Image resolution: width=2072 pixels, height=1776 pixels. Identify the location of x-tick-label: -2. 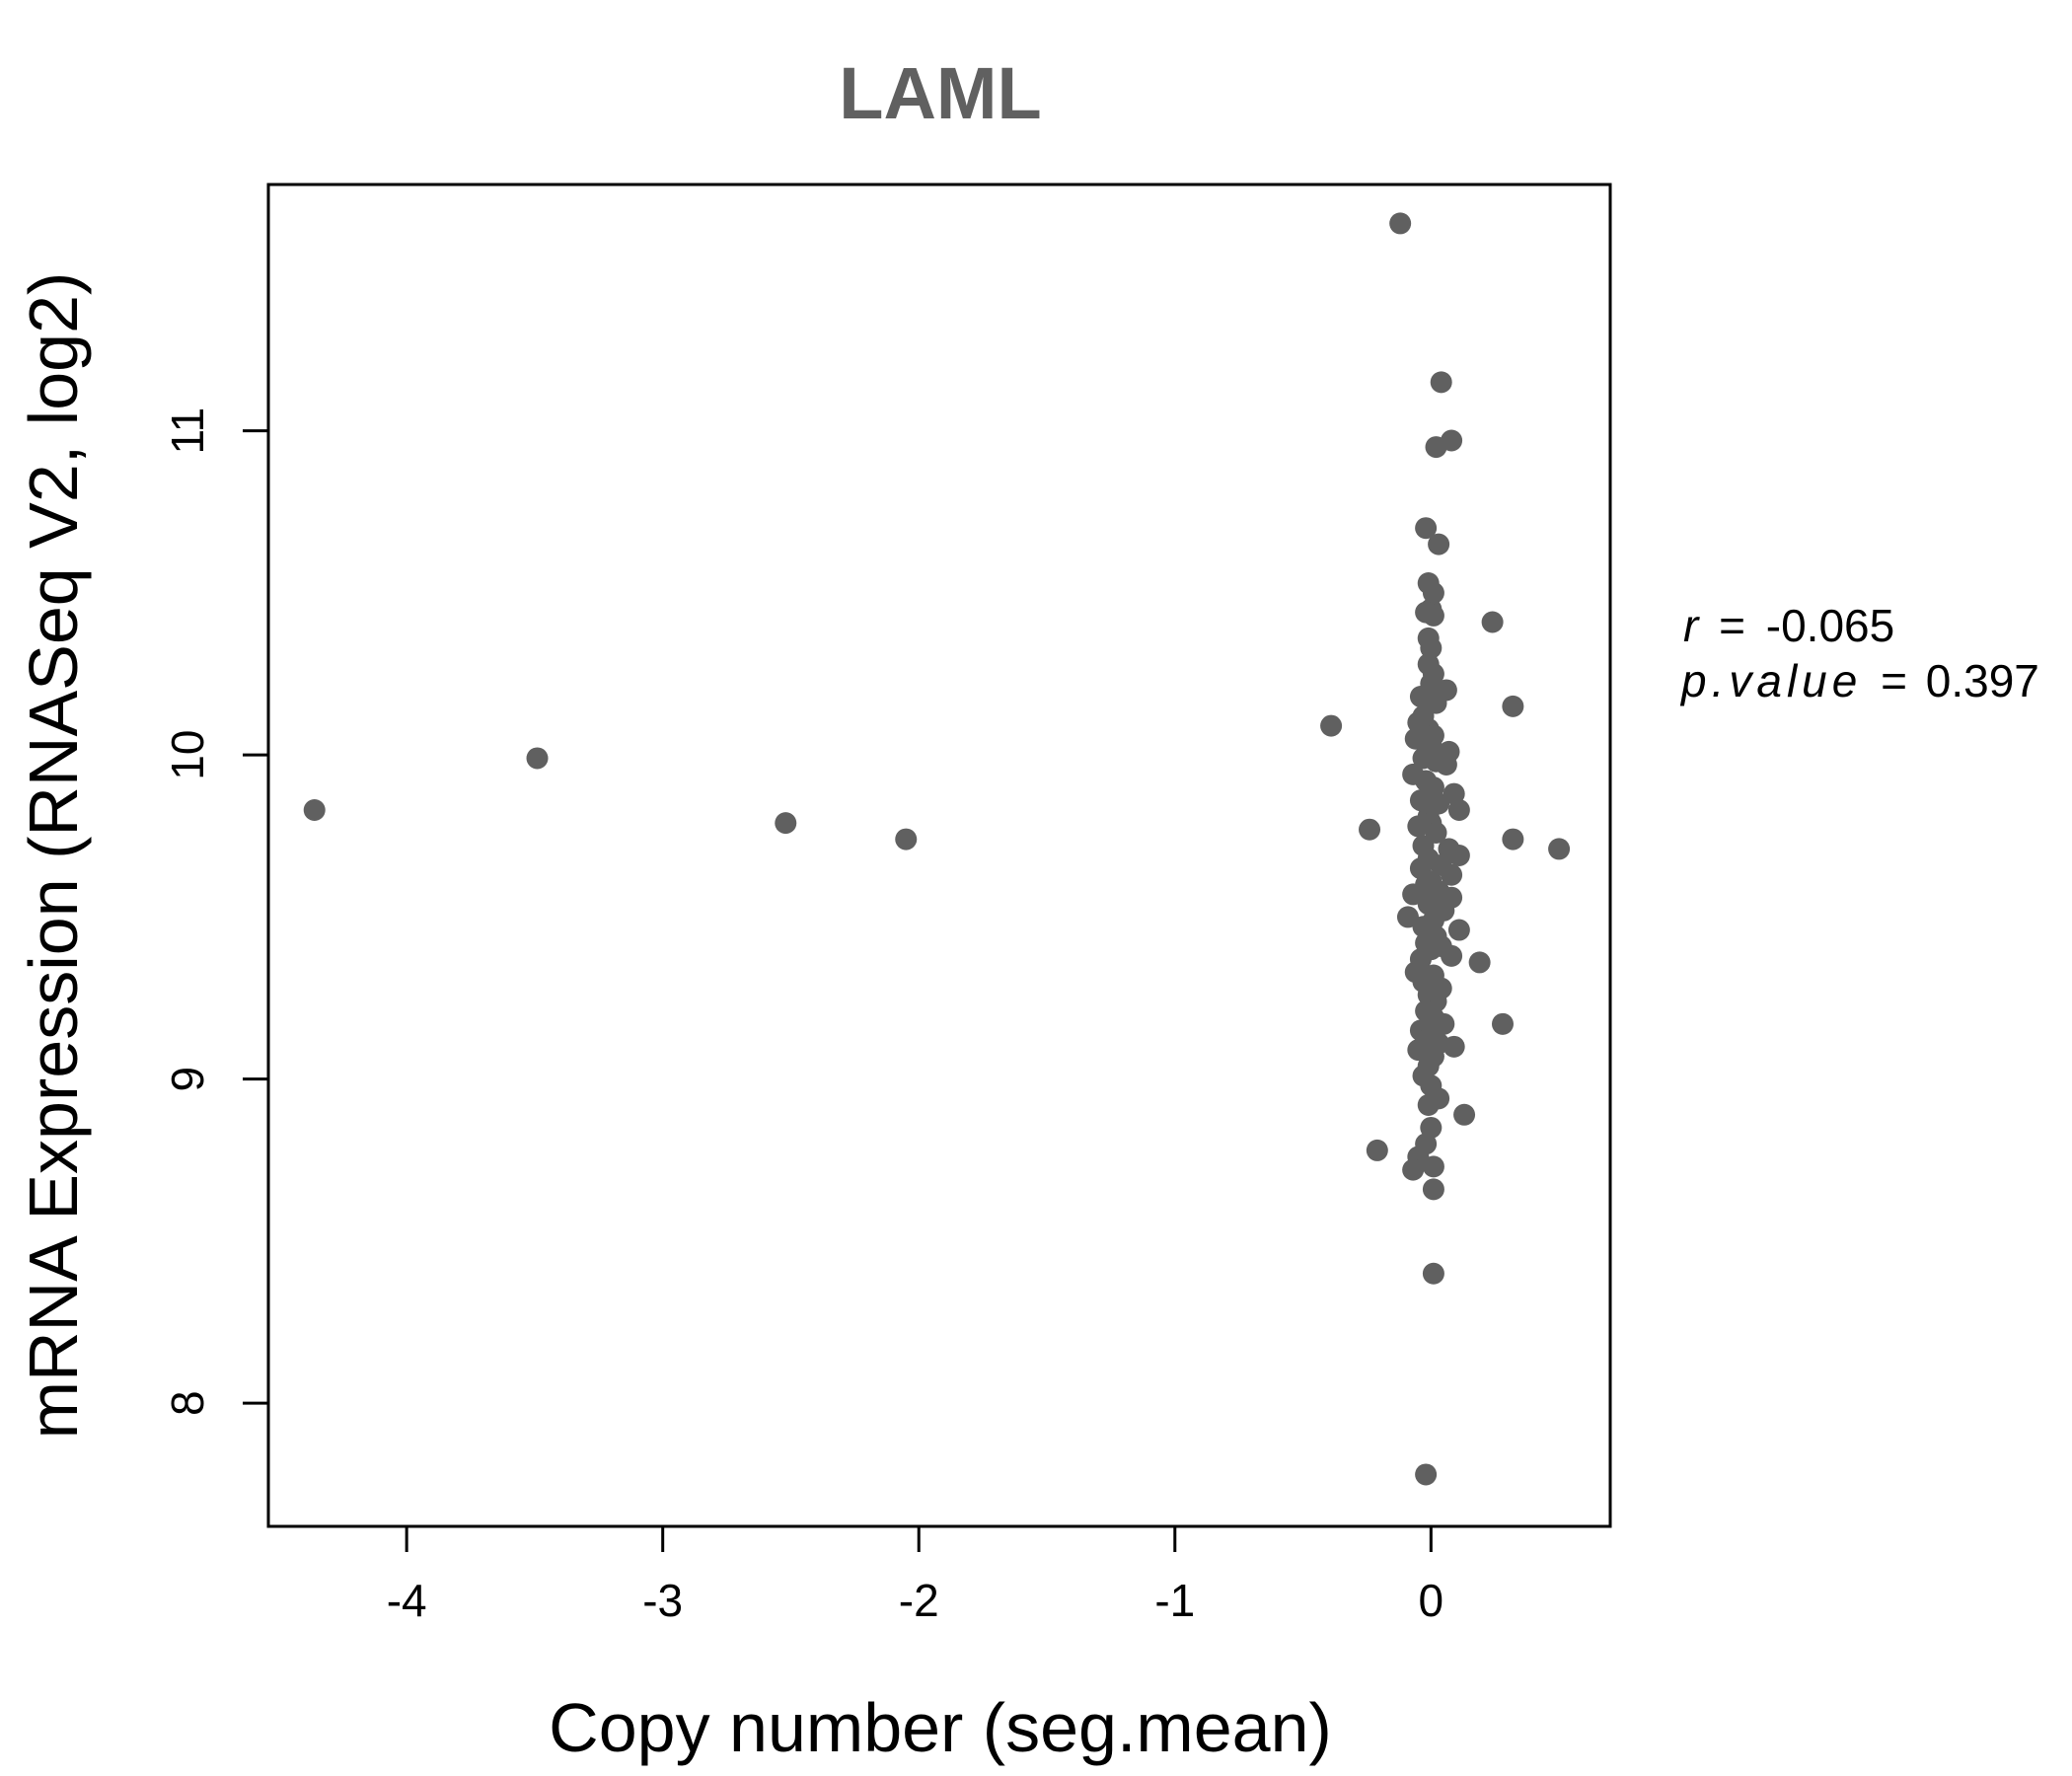
(919, 1601).